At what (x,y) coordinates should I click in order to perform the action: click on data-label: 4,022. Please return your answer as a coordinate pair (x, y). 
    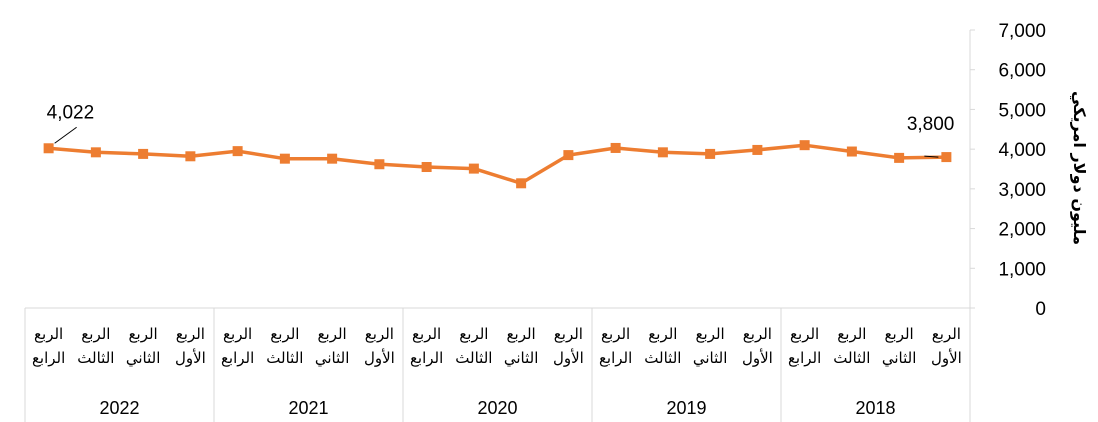
    Looking at the image, I should click on (71, 112).